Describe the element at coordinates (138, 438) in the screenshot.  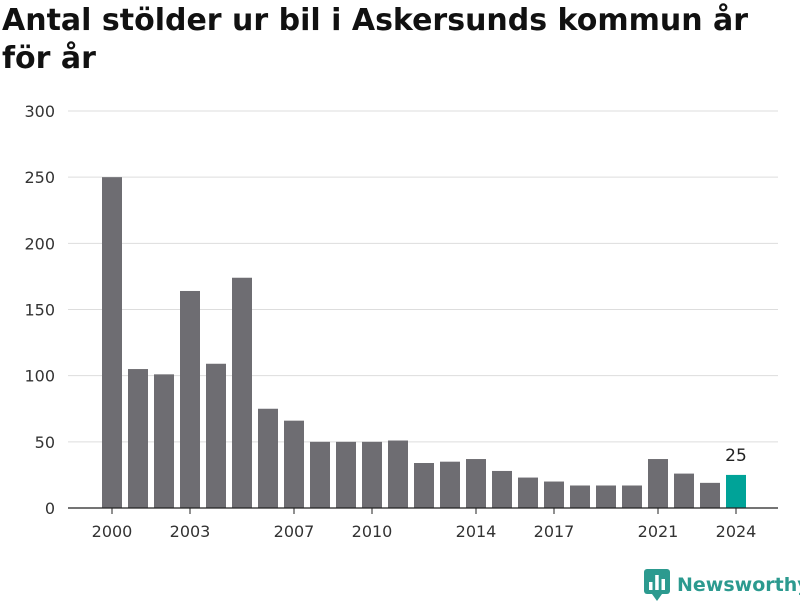
I see `bar-2001` at that location.